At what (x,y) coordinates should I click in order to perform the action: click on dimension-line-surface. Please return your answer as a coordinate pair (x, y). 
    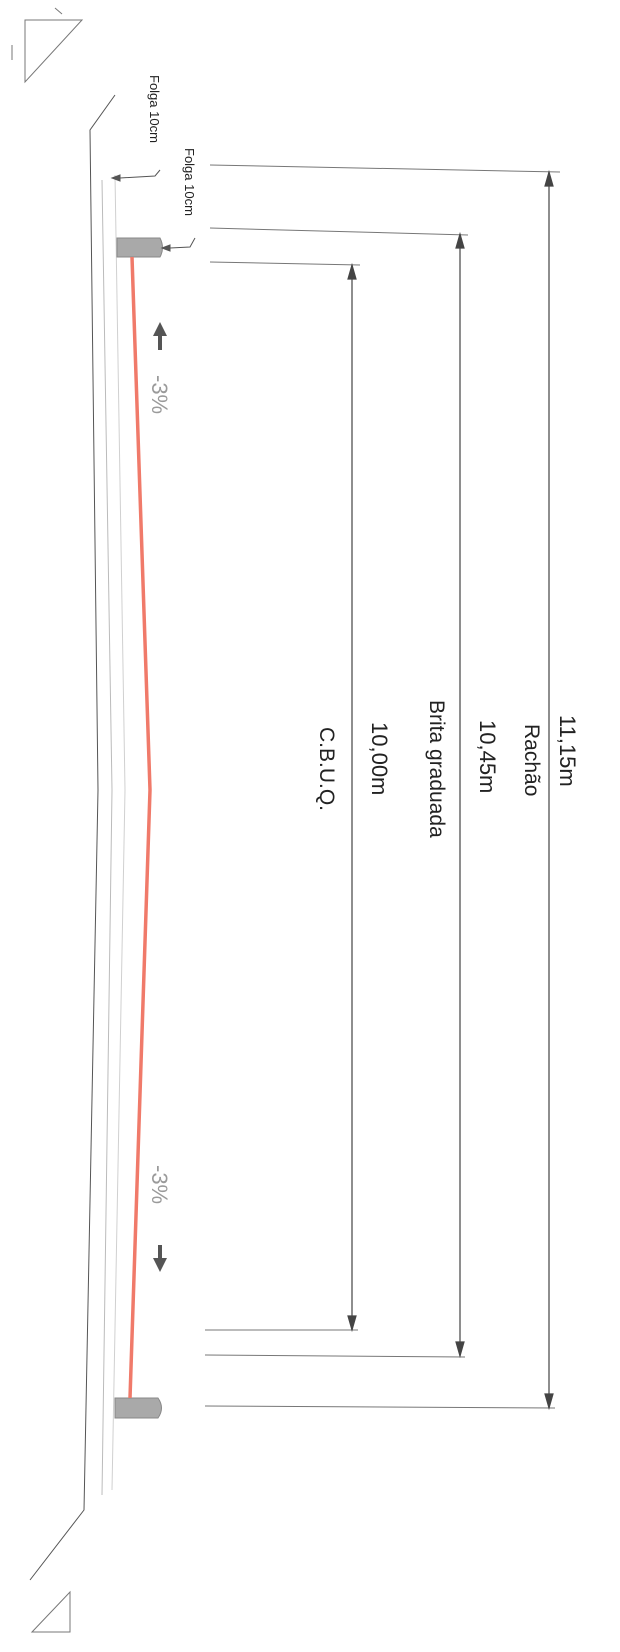
    Looking at the image, I should click on (352, 797).